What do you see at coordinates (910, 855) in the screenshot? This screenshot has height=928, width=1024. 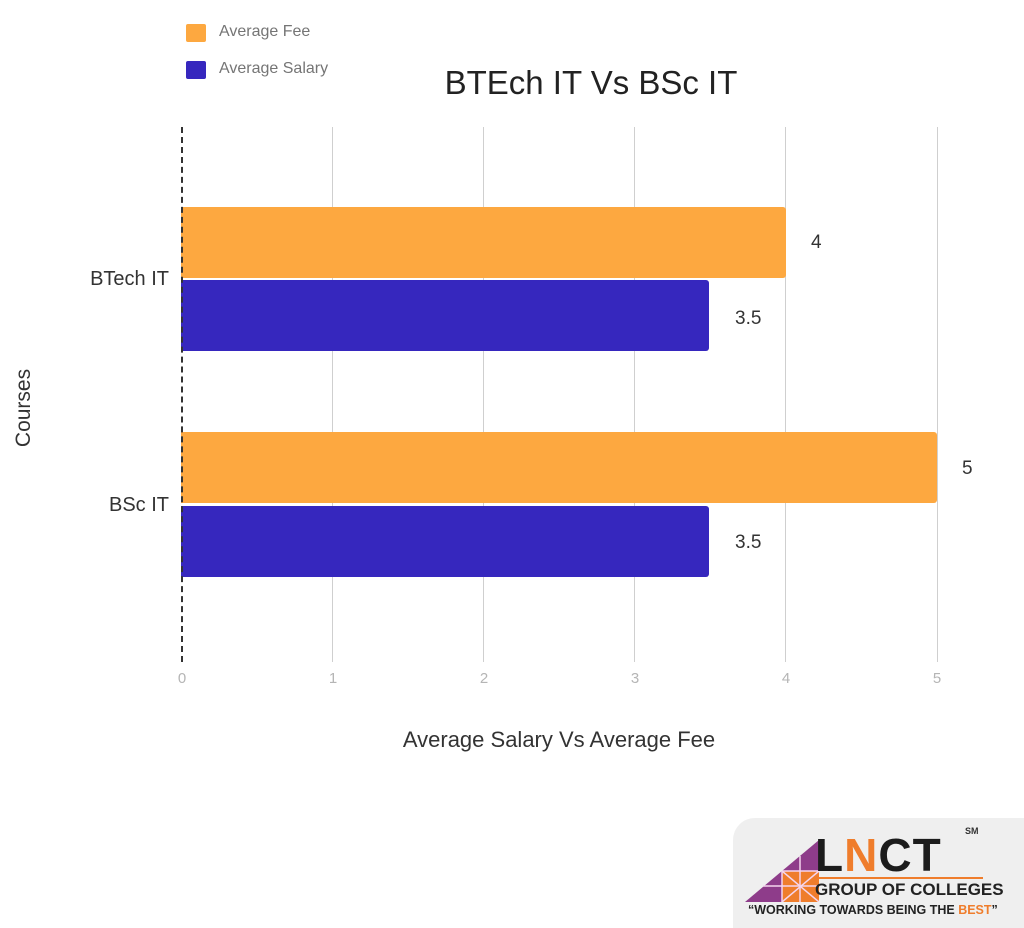 I see `logo-letters-ct: CT` at bounding box center [910, 855].